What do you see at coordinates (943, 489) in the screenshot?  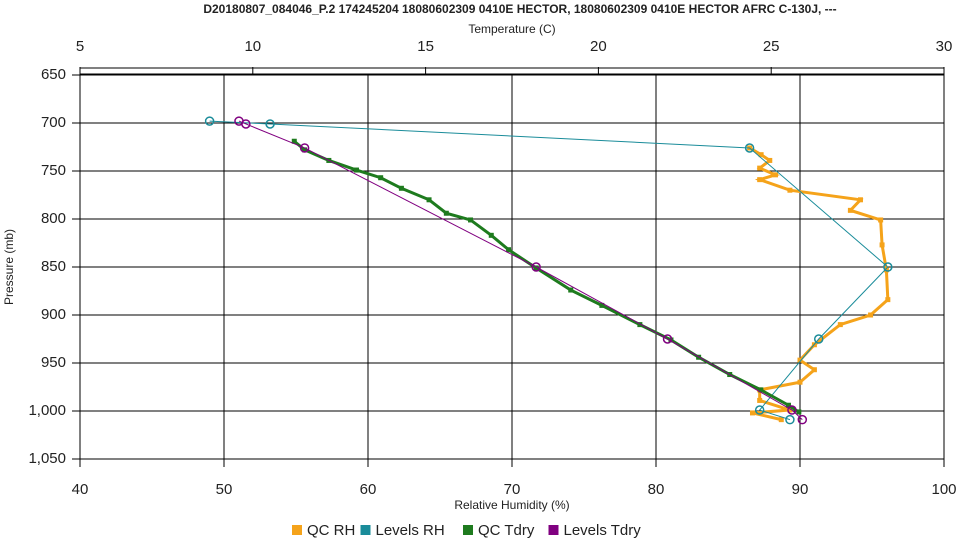 I see `x-tick-label: 100` at bounding box center [943, 489].